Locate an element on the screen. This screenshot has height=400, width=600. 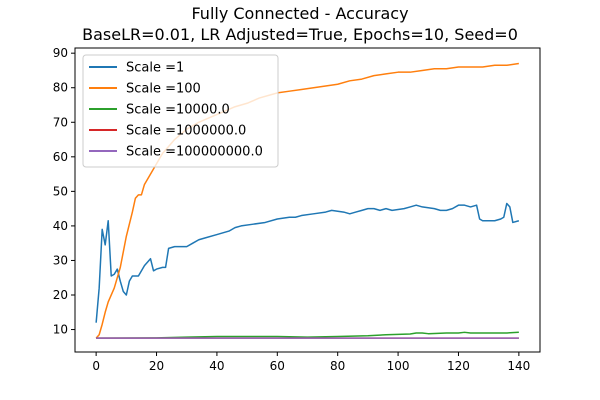
legend-label: Scale =1 is located at coordinates (155, 68).